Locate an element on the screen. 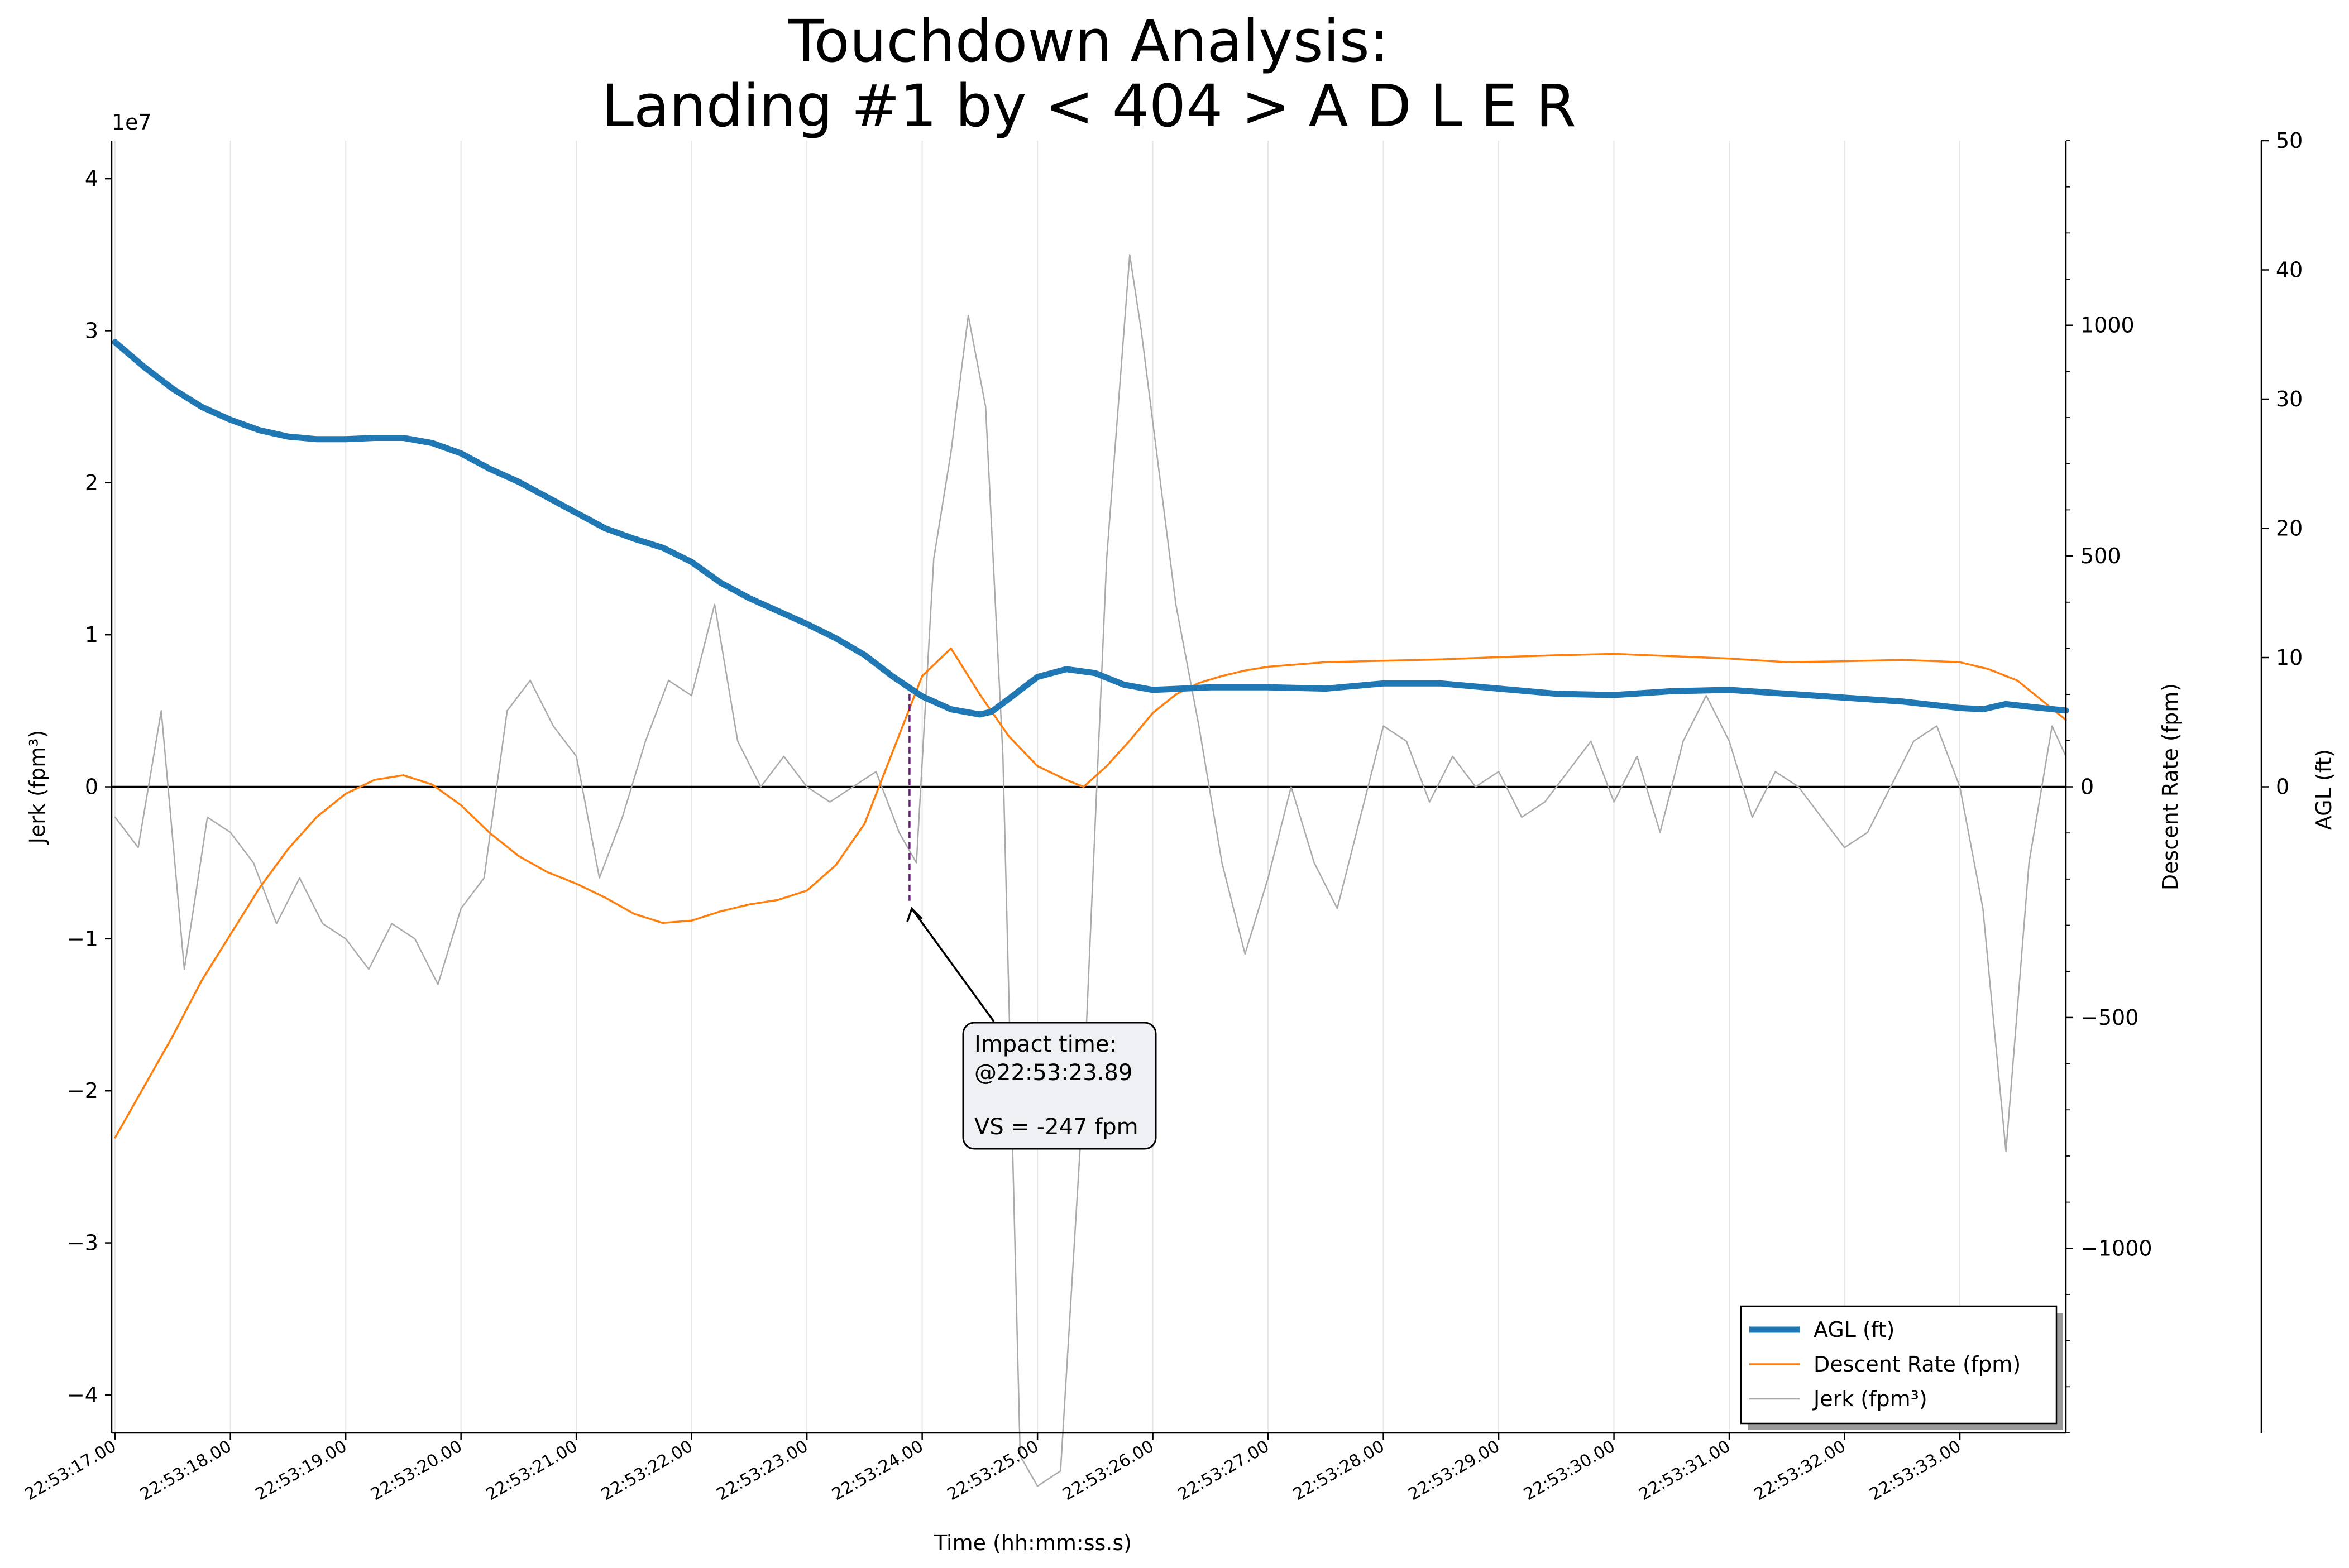 The image size is (2349, 1568). impact-annotation: Impact time: @22:53:23.89 VS = -247 fpm is located at coordinates (1031, 921).